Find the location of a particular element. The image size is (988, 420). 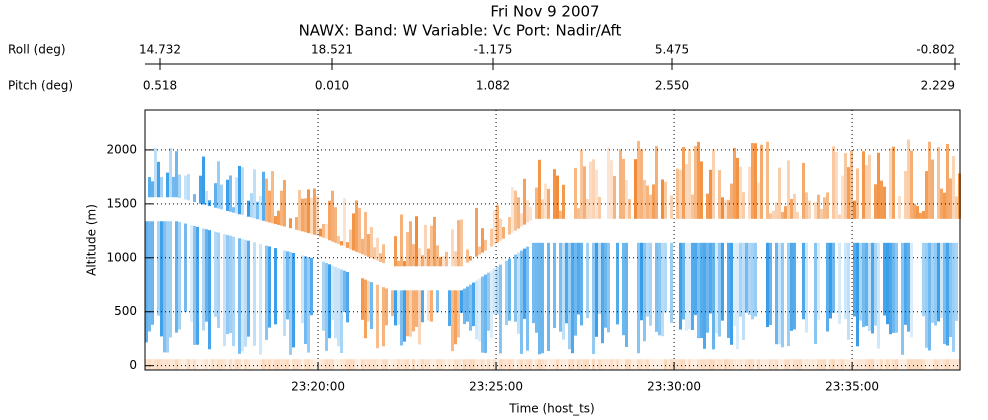

roll-label: Roll (deg) is located at coordinates (37, 50).